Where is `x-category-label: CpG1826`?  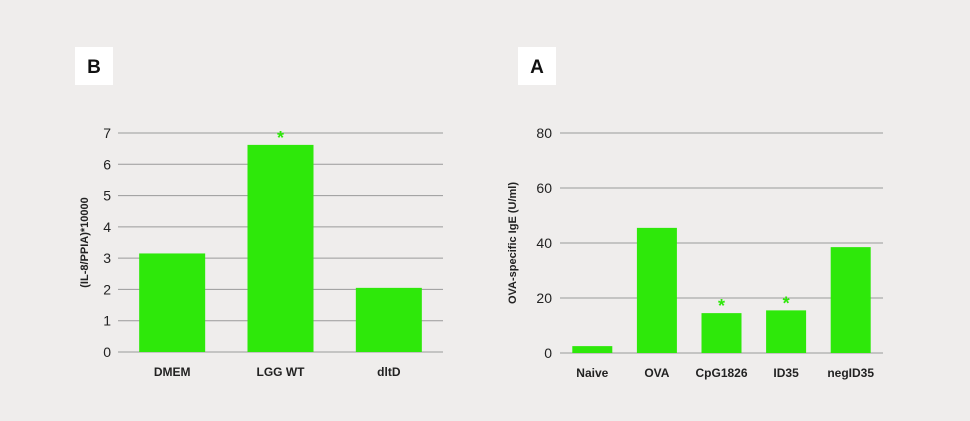
x-category-label: CpG1826 is located at coordinates (721, 373).